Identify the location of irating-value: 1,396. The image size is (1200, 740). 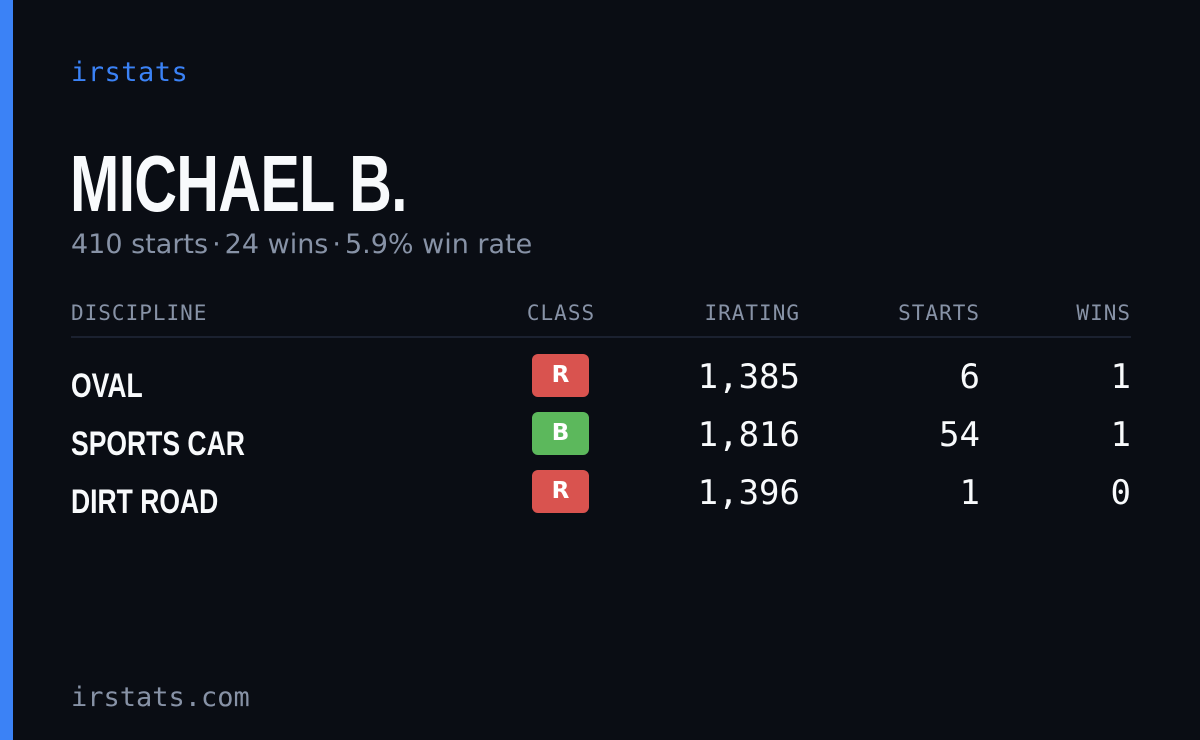
(748, 493).